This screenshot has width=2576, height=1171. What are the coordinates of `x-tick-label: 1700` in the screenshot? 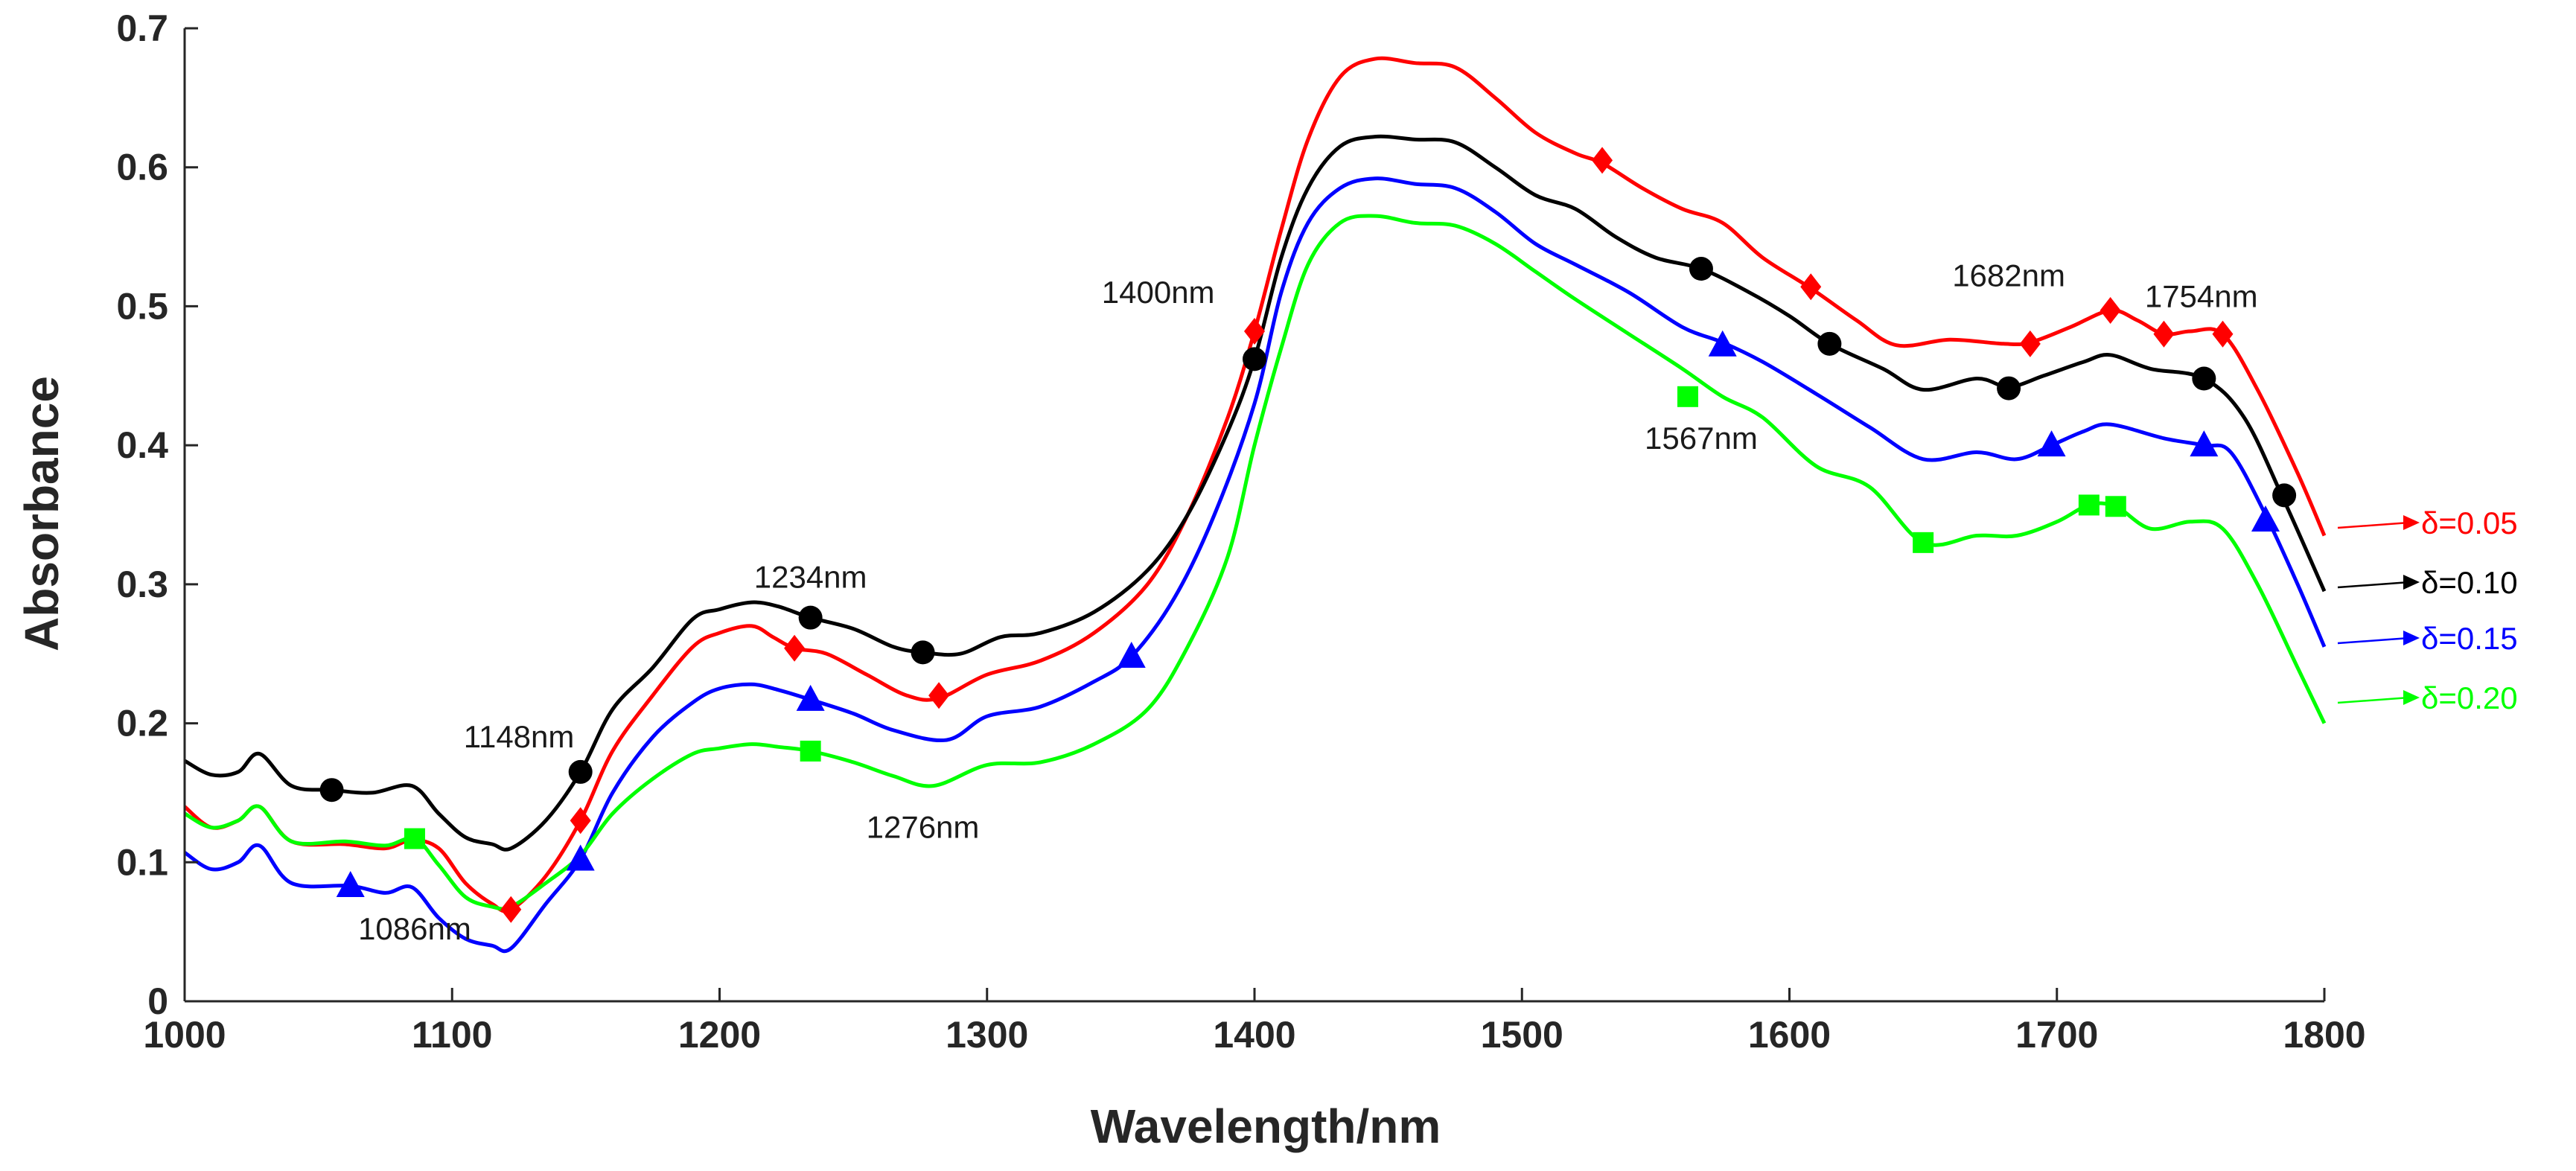 It's located at (2056, 1035).